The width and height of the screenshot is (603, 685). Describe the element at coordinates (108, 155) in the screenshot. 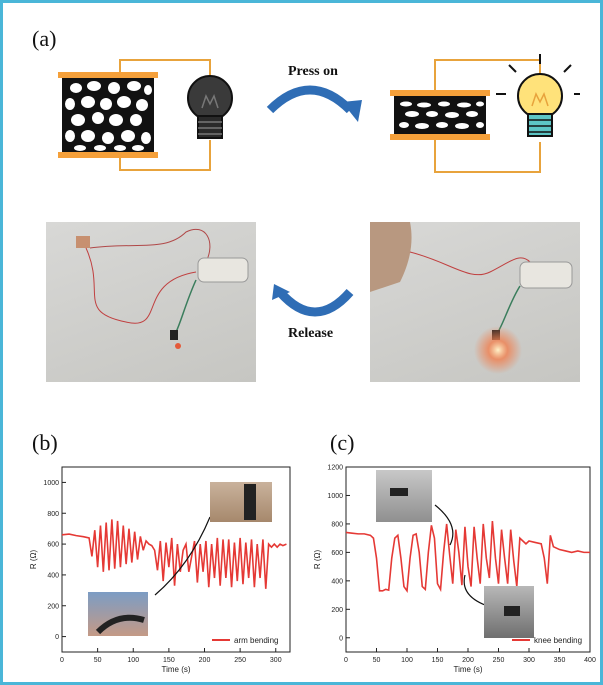

I see `electrode-left-bottom` at that location.